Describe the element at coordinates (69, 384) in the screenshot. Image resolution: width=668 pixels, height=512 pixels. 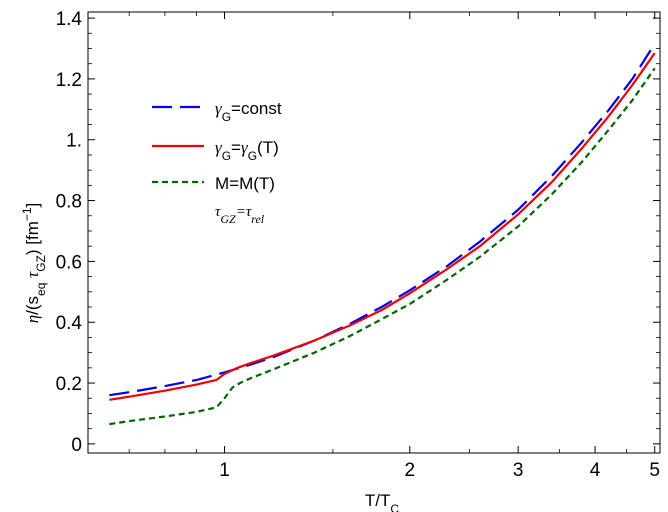
I see `y-tick-label: 0.2` at that location.